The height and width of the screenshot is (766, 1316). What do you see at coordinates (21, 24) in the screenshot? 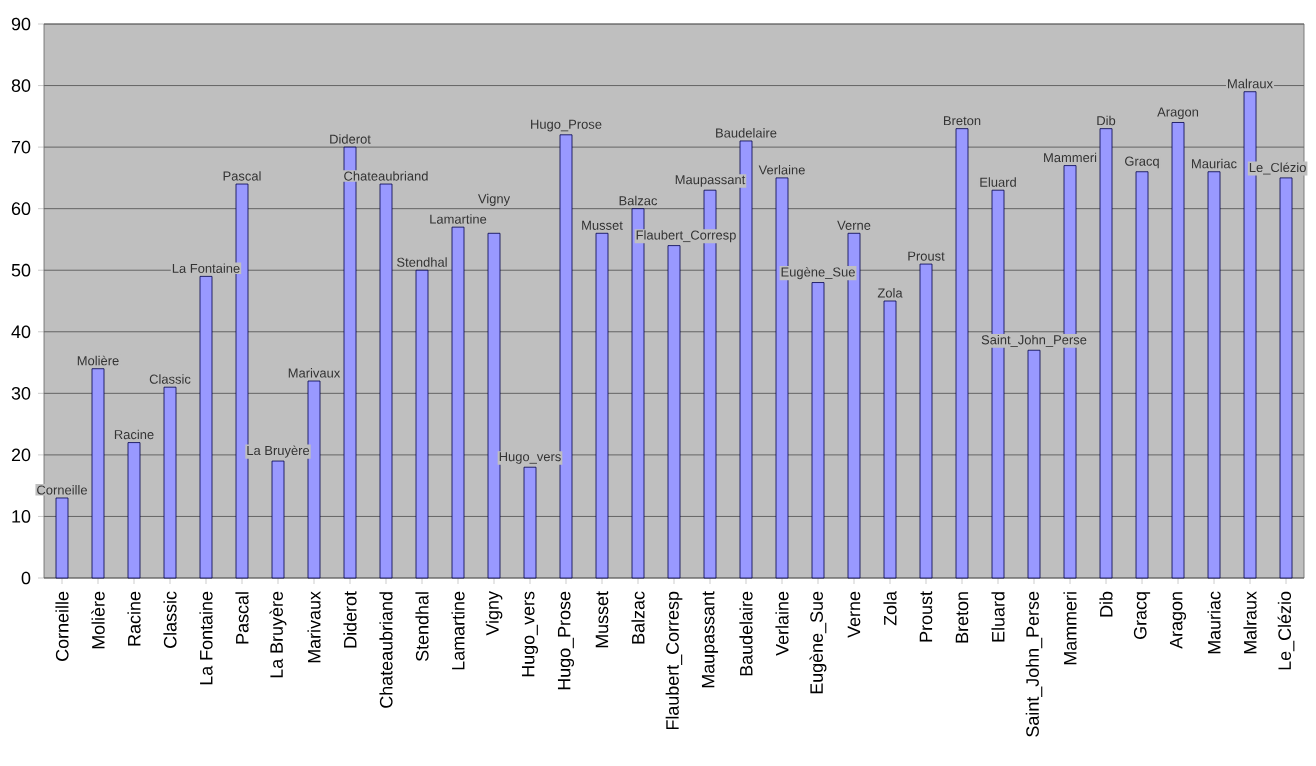
I see `y-tick-label: 90` at bounding box center [21, 24].